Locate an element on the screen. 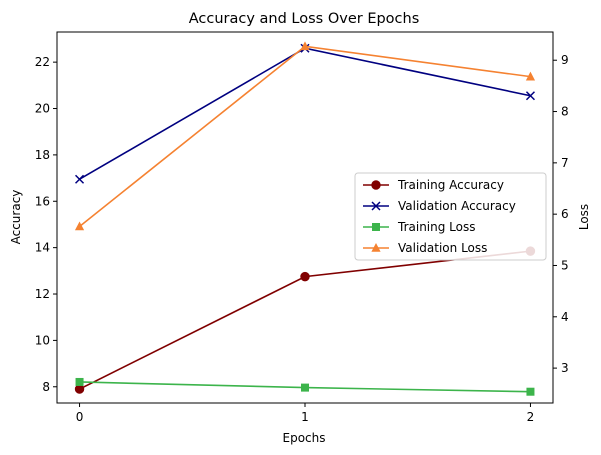 The image size is (601, 455). legend-marker-validation-accuracy is located at coordinates (376, 206).